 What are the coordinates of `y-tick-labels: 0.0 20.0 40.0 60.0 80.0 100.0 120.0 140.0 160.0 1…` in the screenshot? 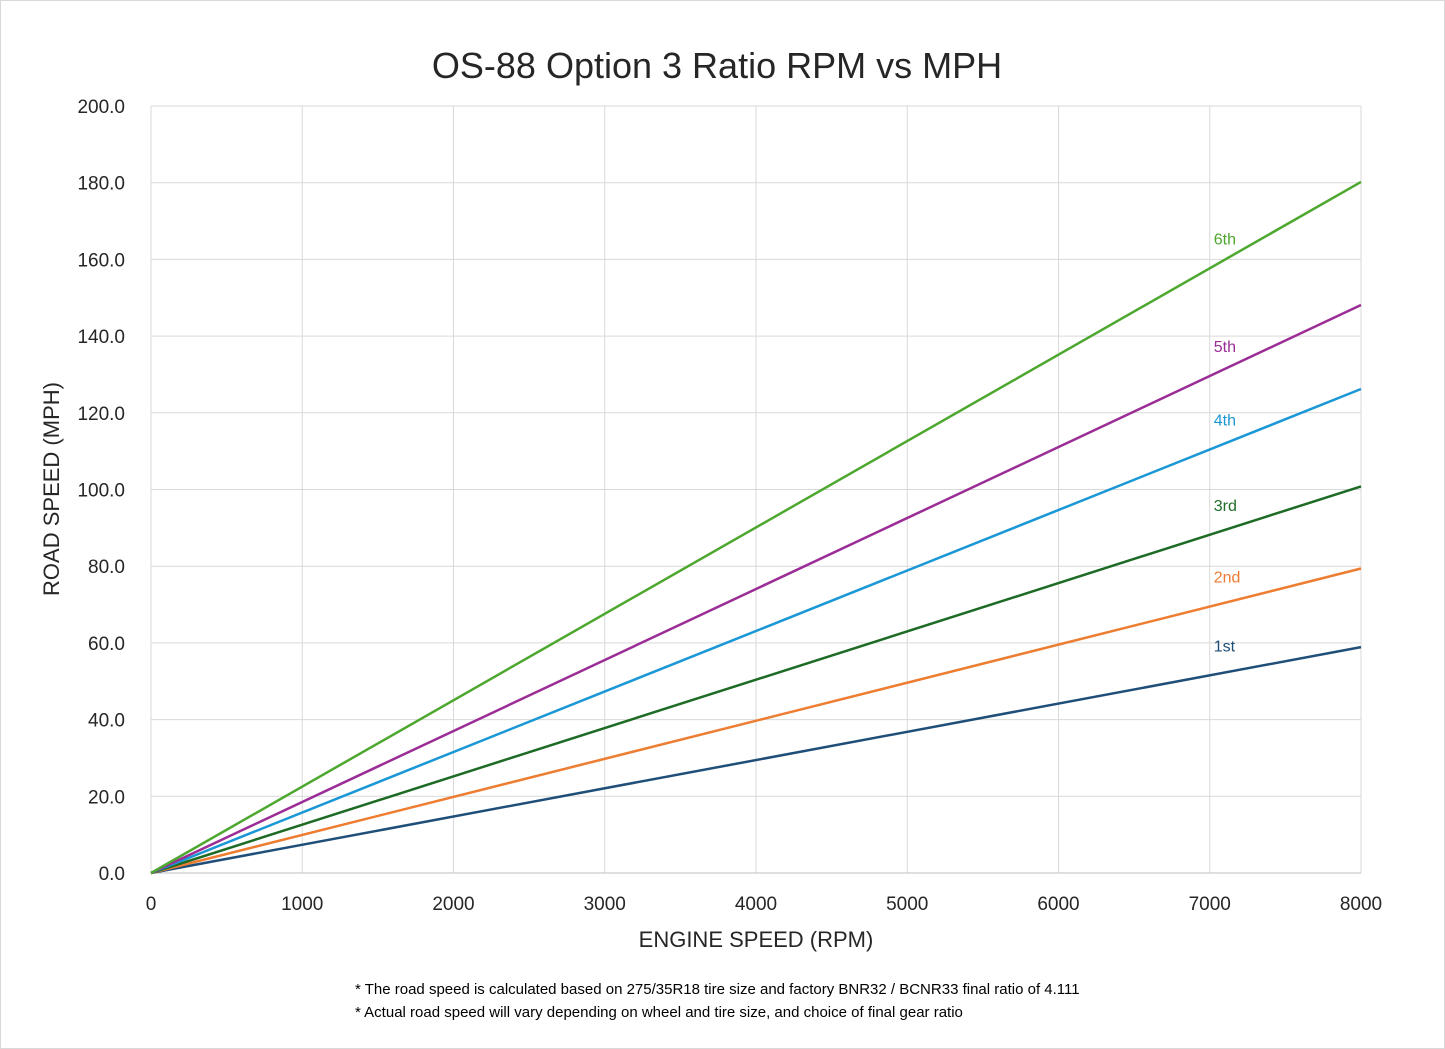 It's located at (101, 491).